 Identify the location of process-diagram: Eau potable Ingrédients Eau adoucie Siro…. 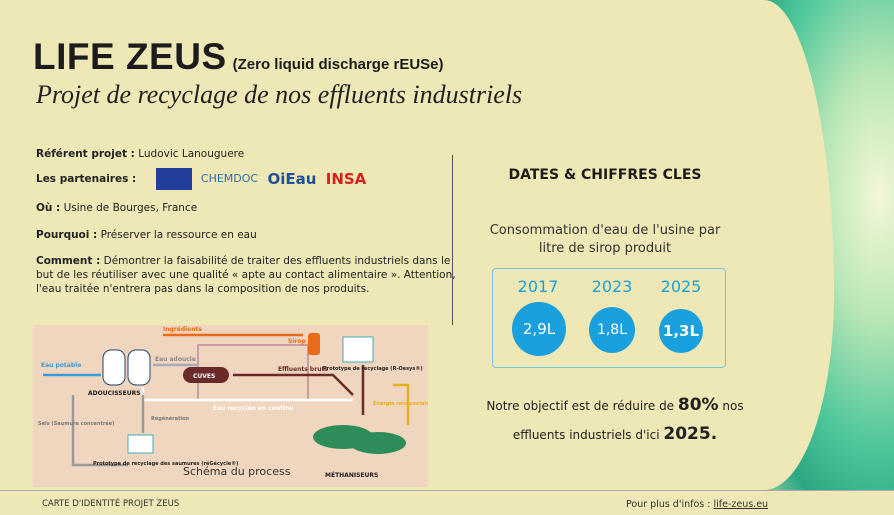
(230, 406).